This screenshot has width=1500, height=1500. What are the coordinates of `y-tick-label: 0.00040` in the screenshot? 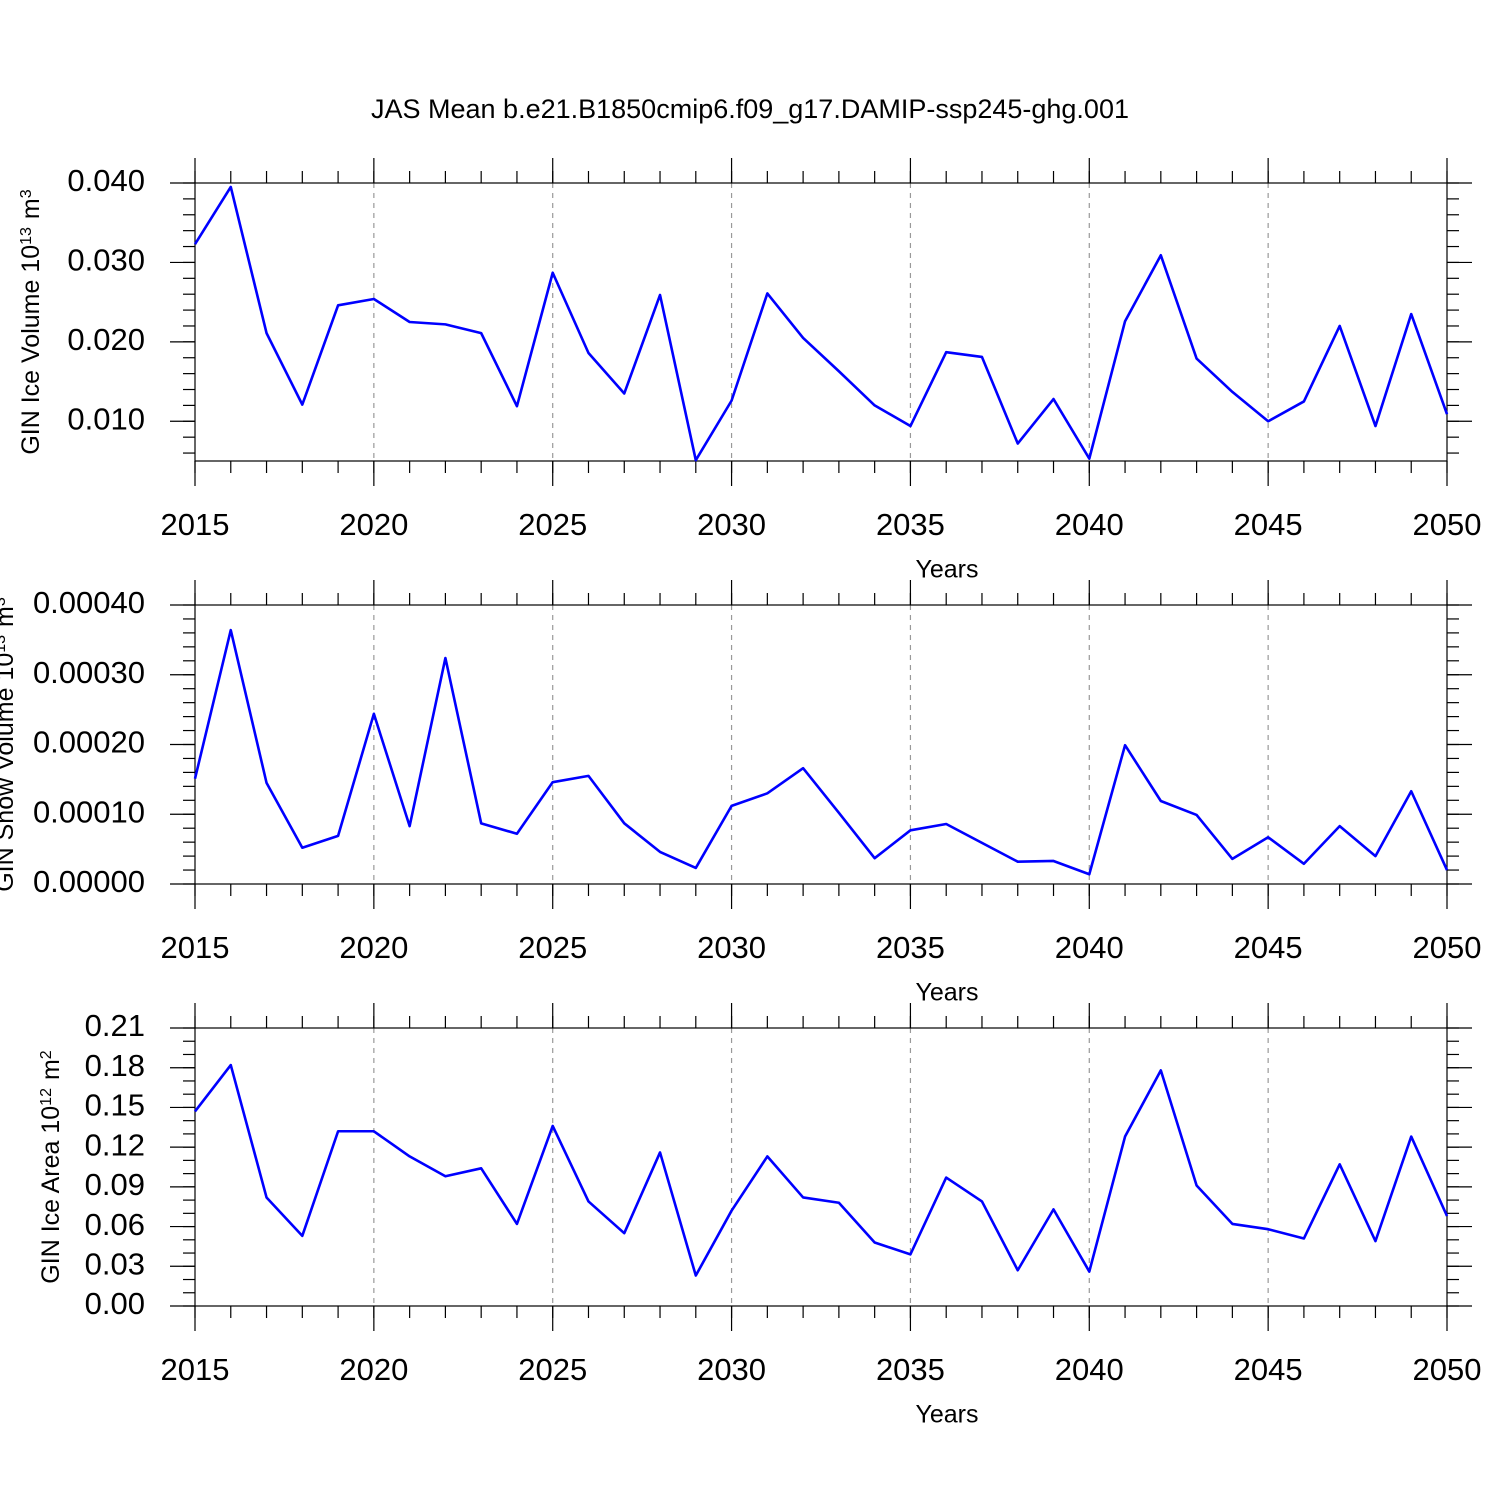 It's located at (89, 602).